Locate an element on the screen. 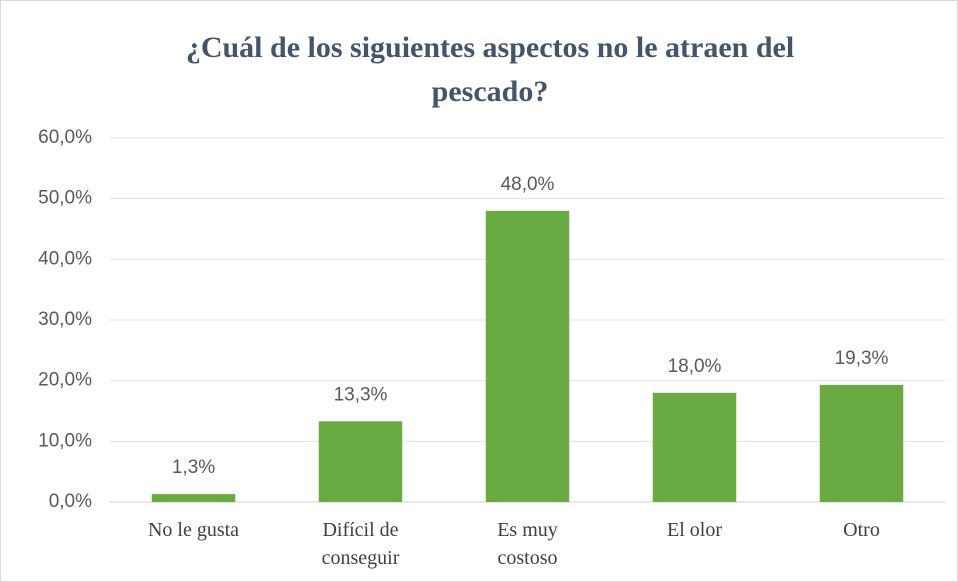 This screenshot has width=958, height=582. y-tick-label: 60,0% is located at coordinates (65, 137).